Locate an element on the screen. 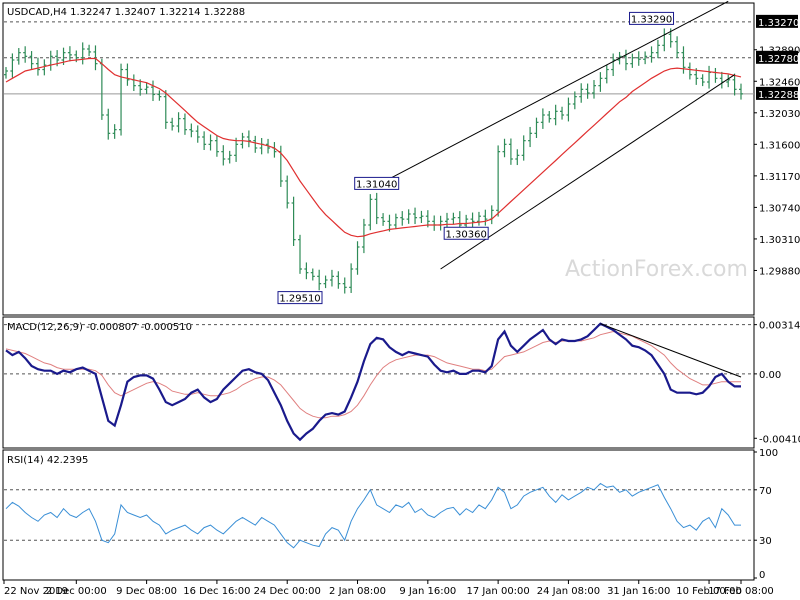 The height and width of the screenshot is (600, 800). x-tick-label: 31 Jan 16:00 is located at coordinates (638, 591).